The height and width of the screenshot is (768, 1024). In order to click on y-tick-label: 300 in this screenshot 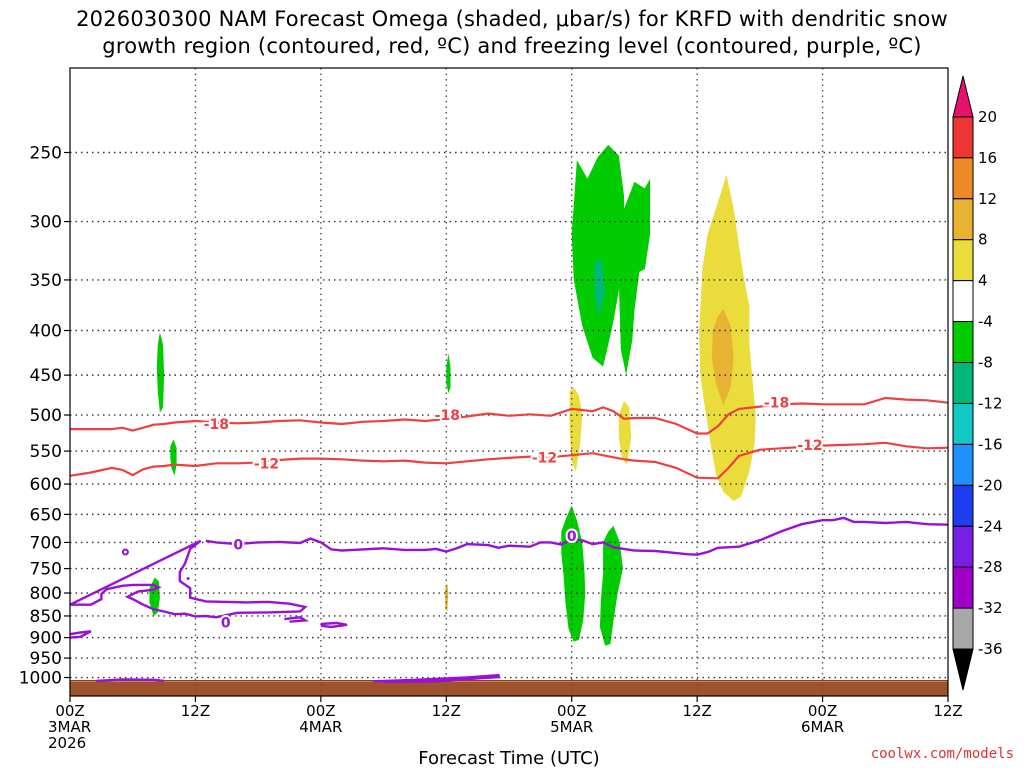, I will do `click(46, 223)`.